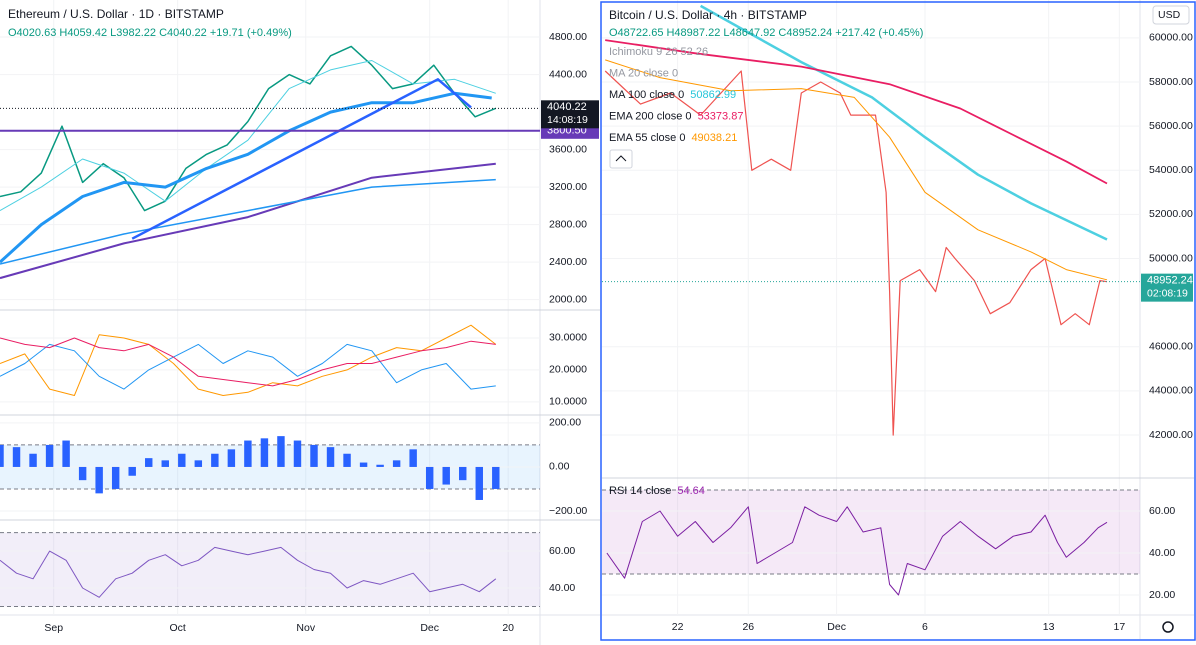 The height and width of the screenshot is (645, 1196). I want to click on x-tick-label: 13, so click(1049, 627).